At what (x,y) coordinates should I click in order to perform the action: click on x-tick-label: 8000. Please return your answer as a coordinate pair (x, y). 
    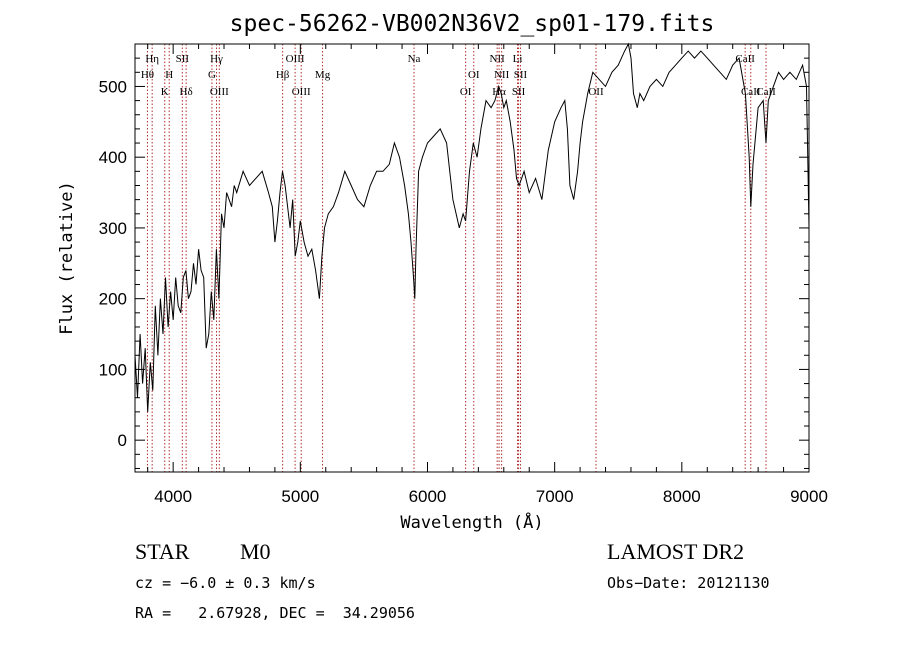
    Looking at the image, I should click on (682, 496).